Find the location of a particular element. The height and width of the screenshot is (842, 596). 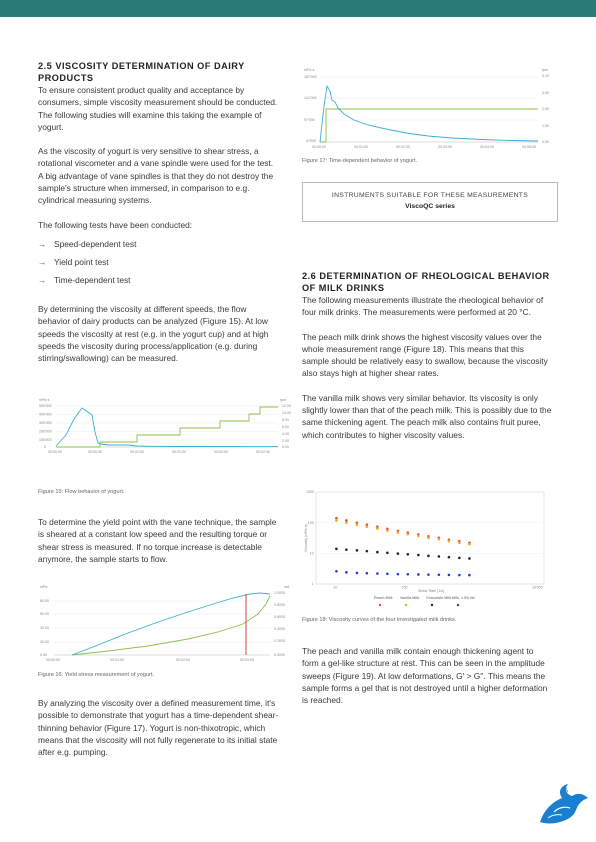

fig15-y2-ticks: 12.00 10.00 8.00 6.00 4.00 2.00 0.00 is located at coordinates (286, 426).